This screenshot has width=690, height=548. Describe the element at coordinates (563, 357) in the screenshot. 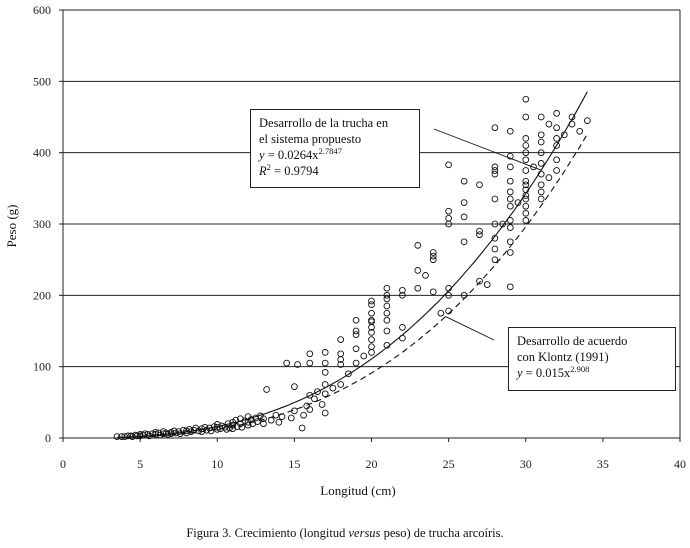

I see `legend-klontz-line-2: con Klontz (1991)` at that location.